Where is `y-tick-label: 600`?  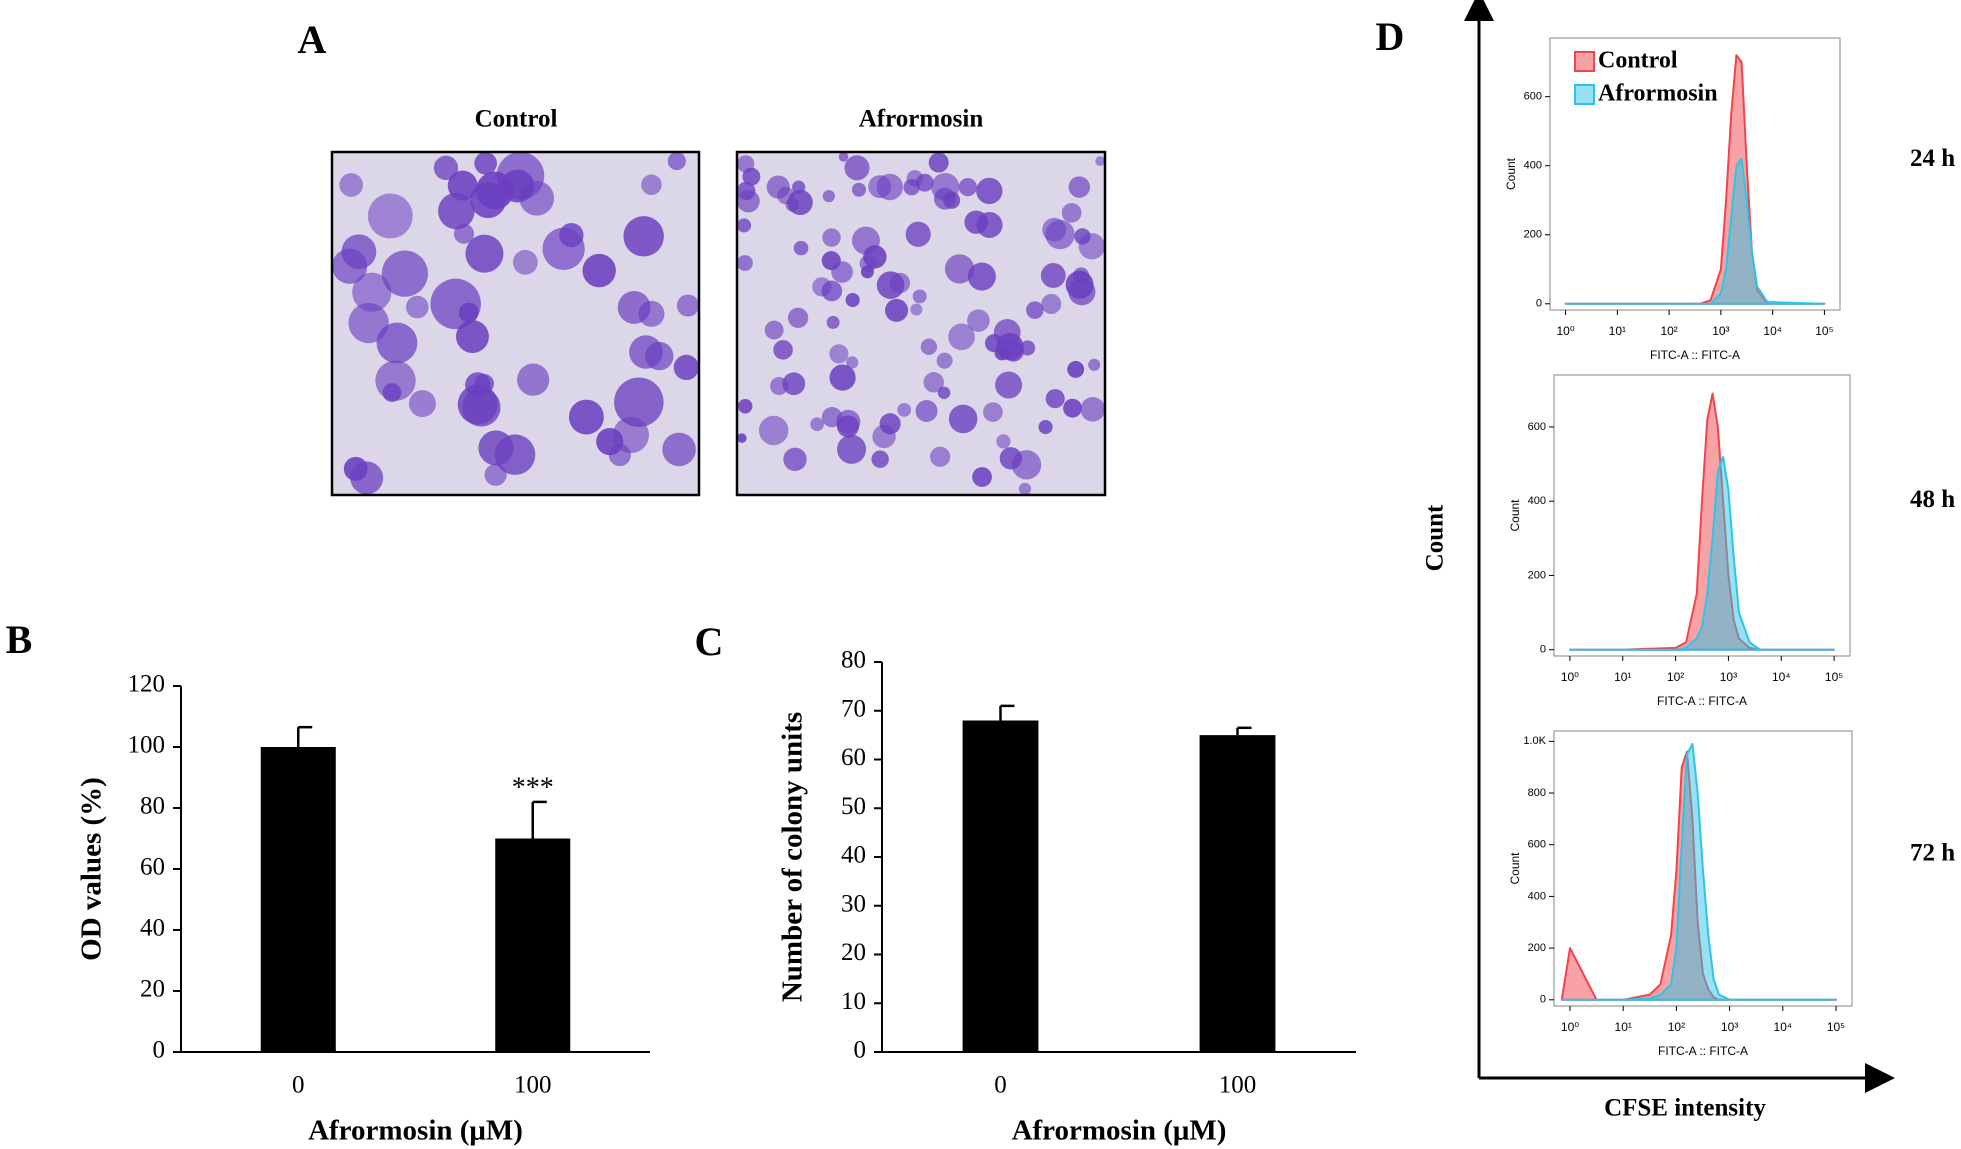
y-tick-label: 600 is located at coordinates (1533, 97).